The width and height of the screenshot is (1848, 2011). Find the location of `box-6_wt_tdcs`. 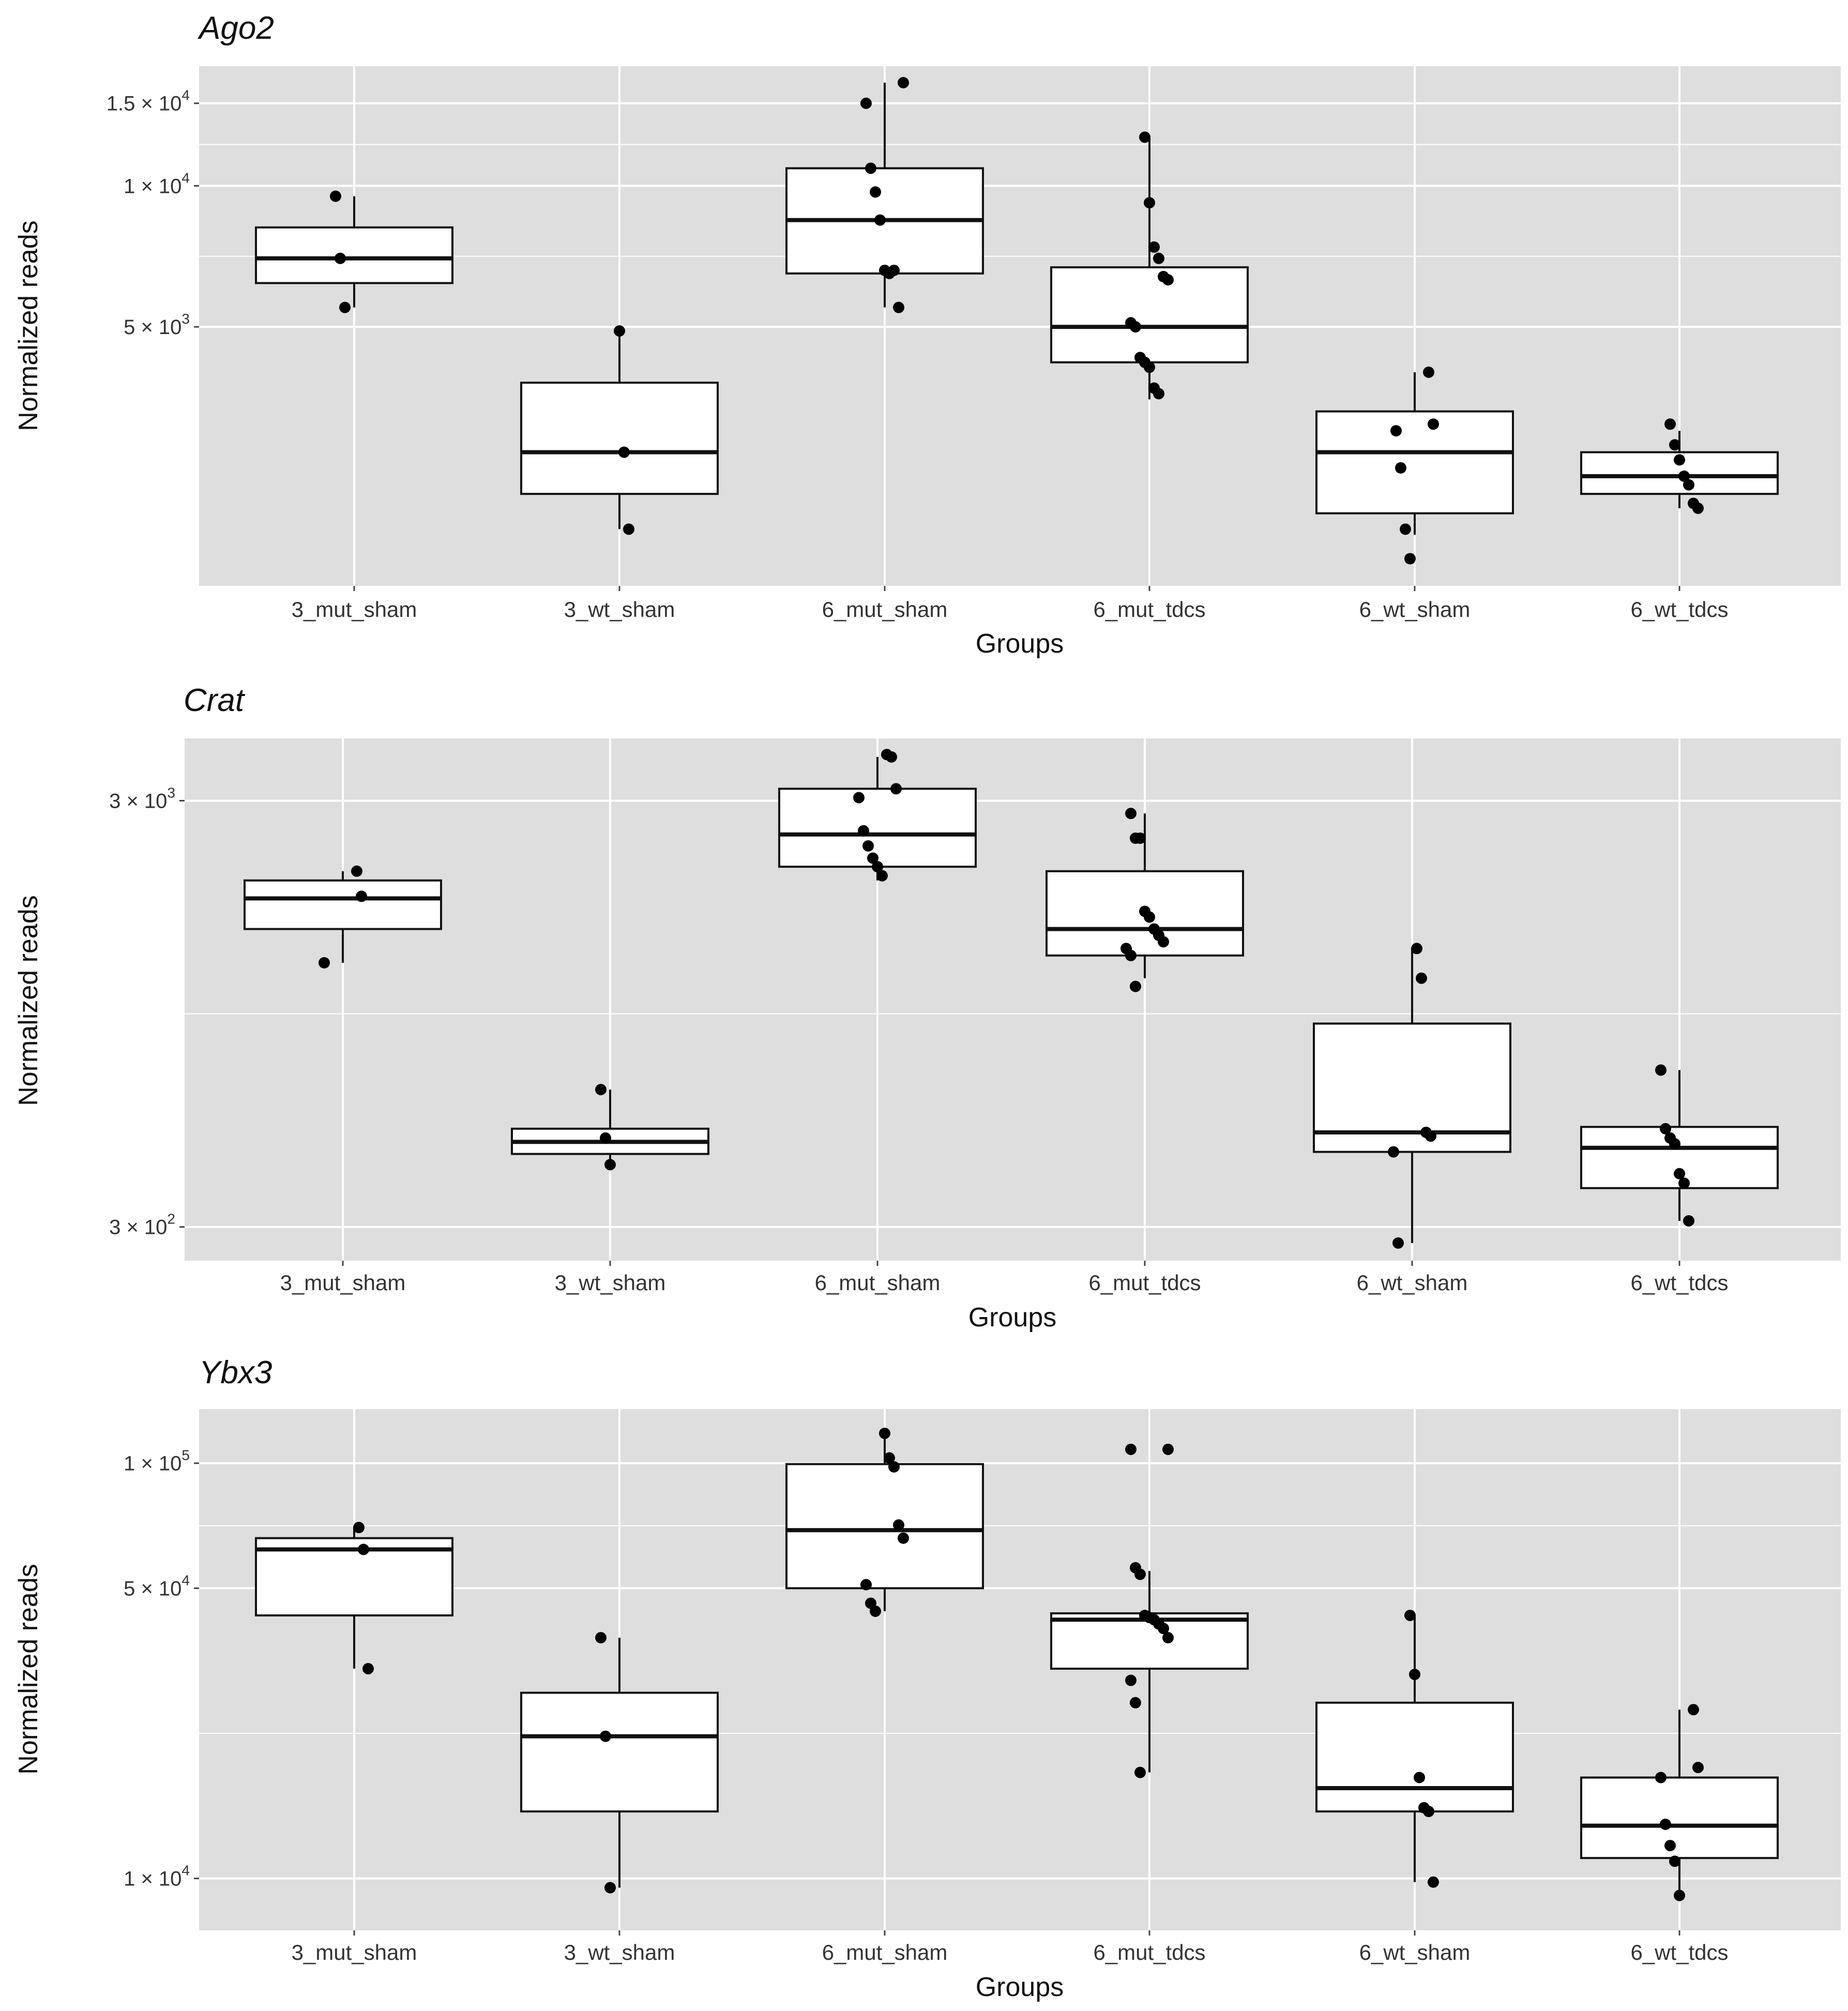

box-6_wt_tdcs is located at coordinates (1679, 1802).